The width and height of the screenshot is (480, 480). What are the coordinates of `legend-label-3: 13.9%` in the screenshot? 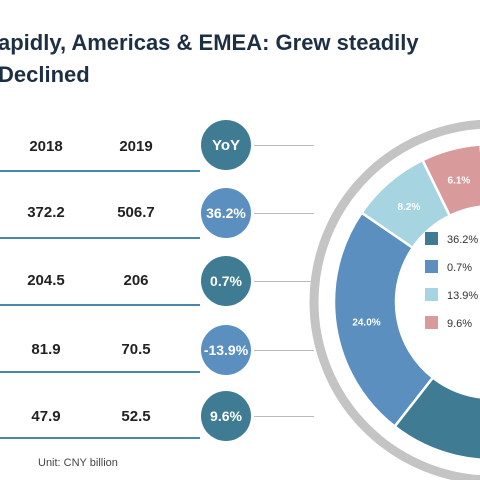 It's located at (462, 296).